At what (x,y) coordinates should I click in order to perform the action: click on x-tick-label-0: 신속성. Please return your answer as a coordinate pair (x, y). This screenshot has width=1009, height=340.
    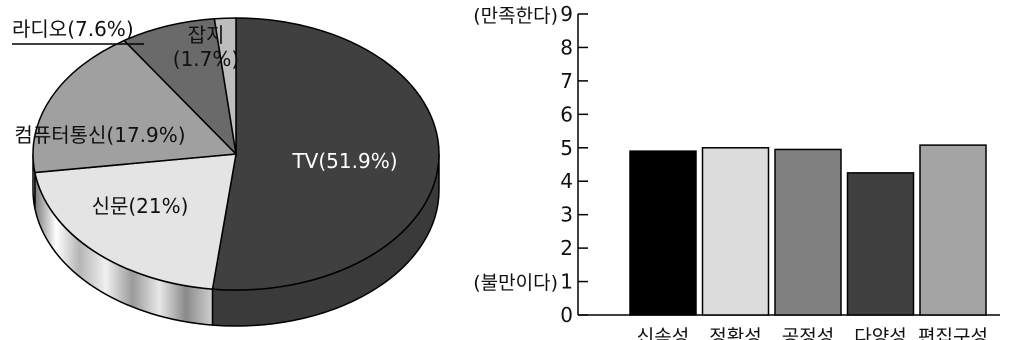
    Looking at the image, I should click on (663, 333).